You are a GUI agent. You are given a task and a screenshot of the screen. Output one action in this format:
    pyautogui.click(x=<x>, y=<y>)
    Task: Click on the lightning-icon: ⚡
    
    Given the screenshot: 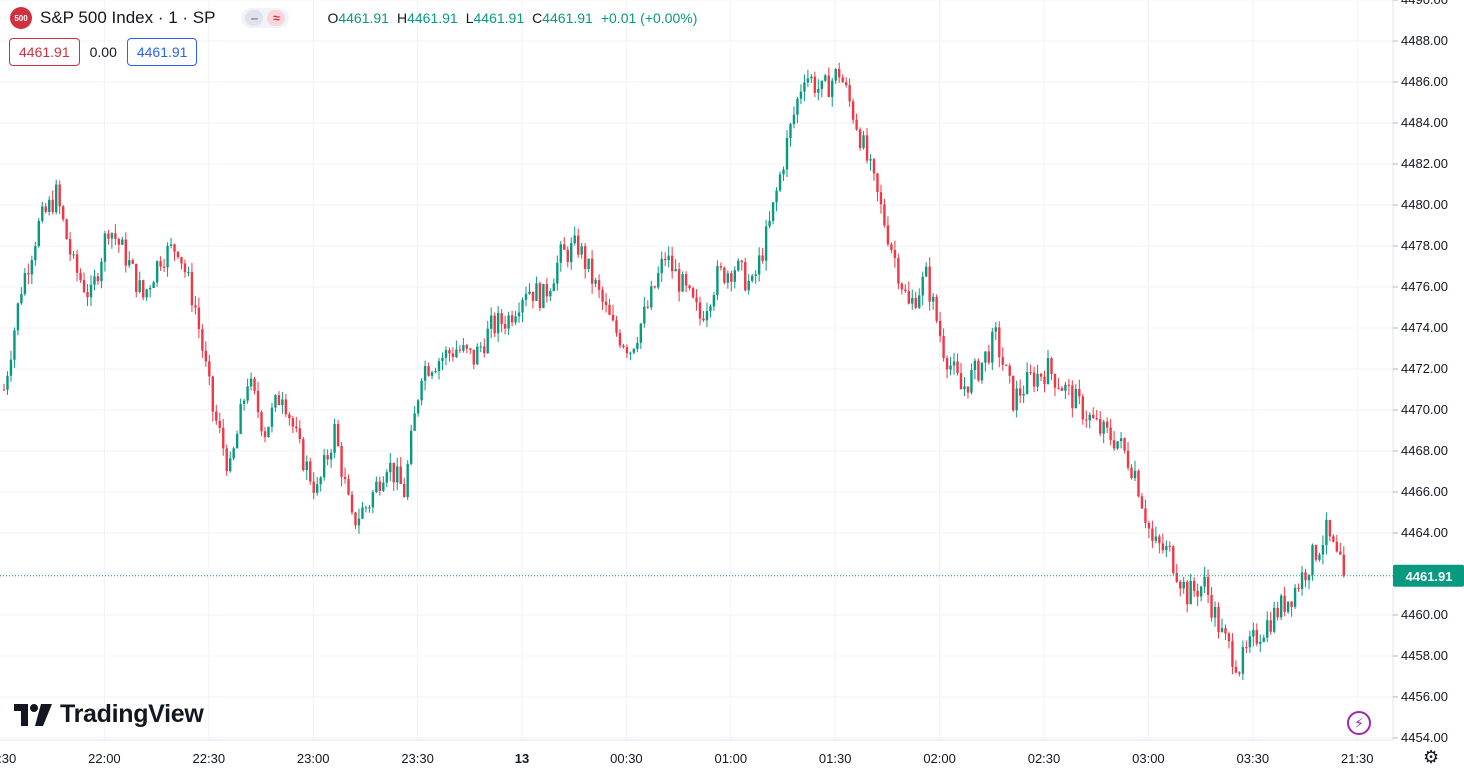 What is the action you would take?
    pyautogui.click(x=1359, y=723)
    